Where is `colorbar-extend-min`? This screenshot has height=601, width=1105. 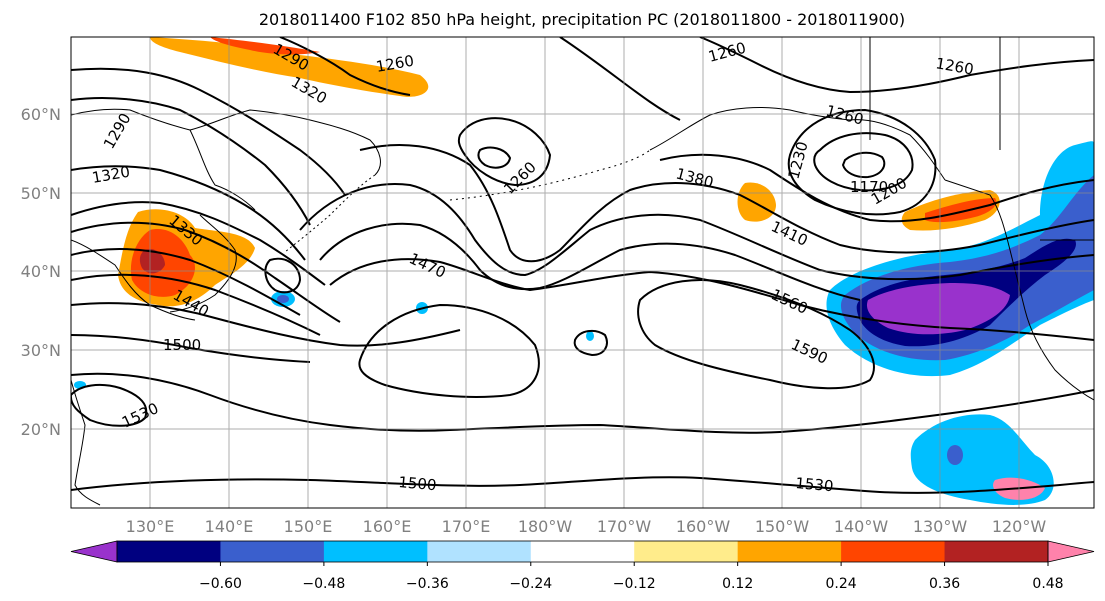
colorbar-extend-min is located at coordinates (94, 551).